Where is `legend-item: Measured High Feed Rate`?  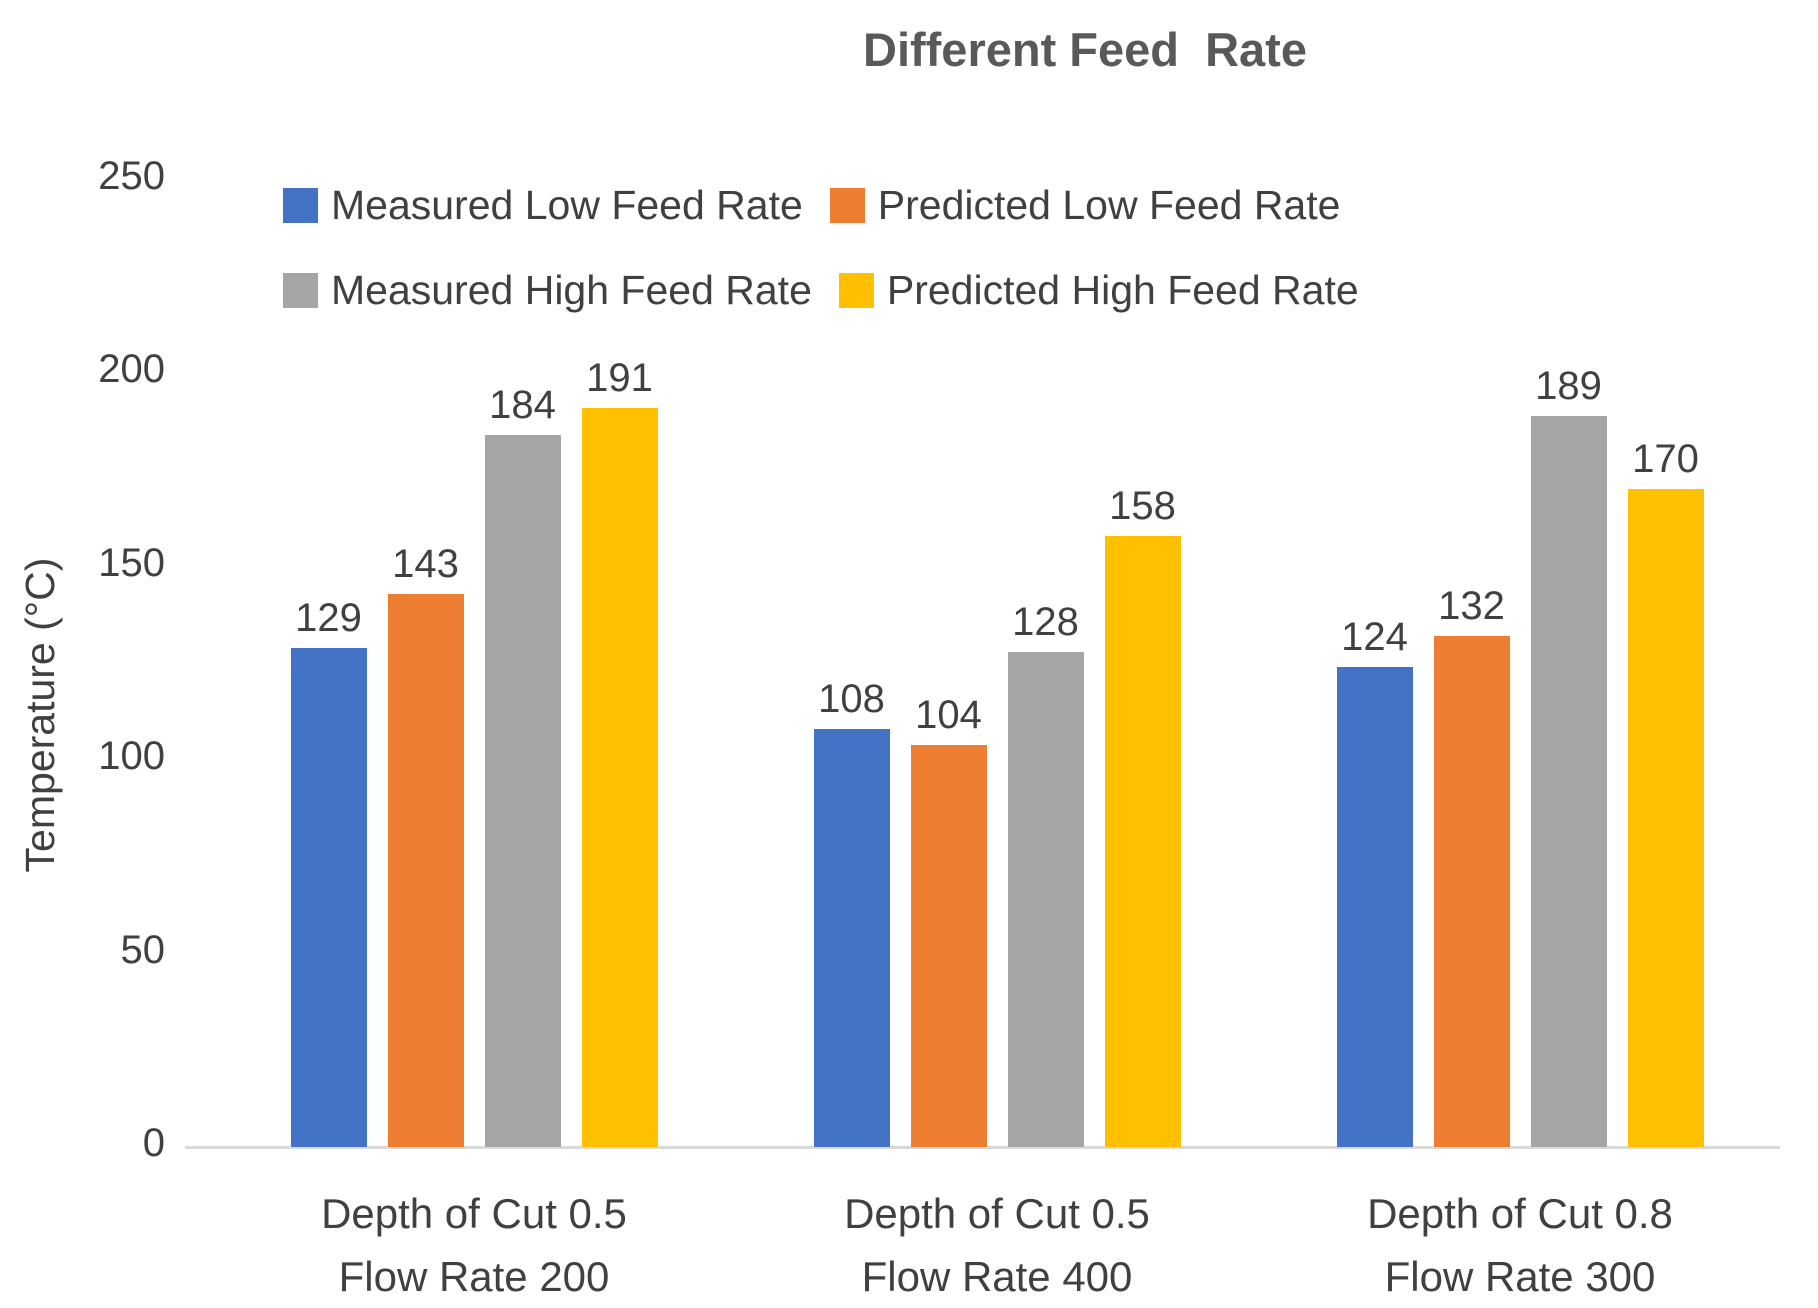
legend-item: Measured High Feed Rate is located at coordinates (547, 290).